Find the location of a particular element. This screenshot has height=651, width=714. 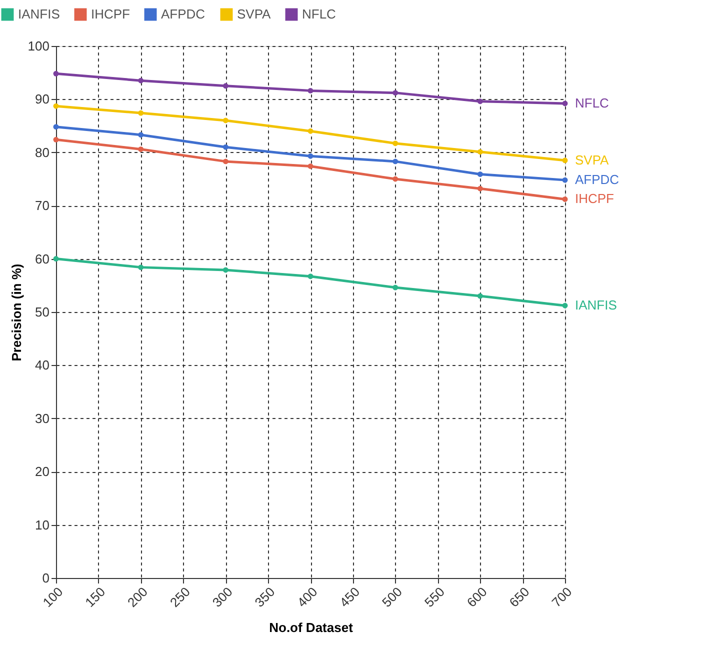

x-tick-label: 250 is located at coordinates (179, 597).